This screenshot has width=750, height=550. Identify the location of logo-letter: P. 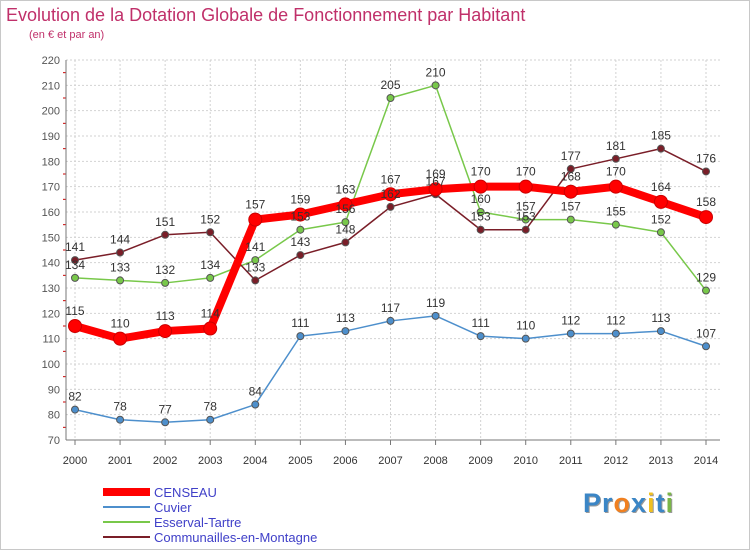
(593, 503).